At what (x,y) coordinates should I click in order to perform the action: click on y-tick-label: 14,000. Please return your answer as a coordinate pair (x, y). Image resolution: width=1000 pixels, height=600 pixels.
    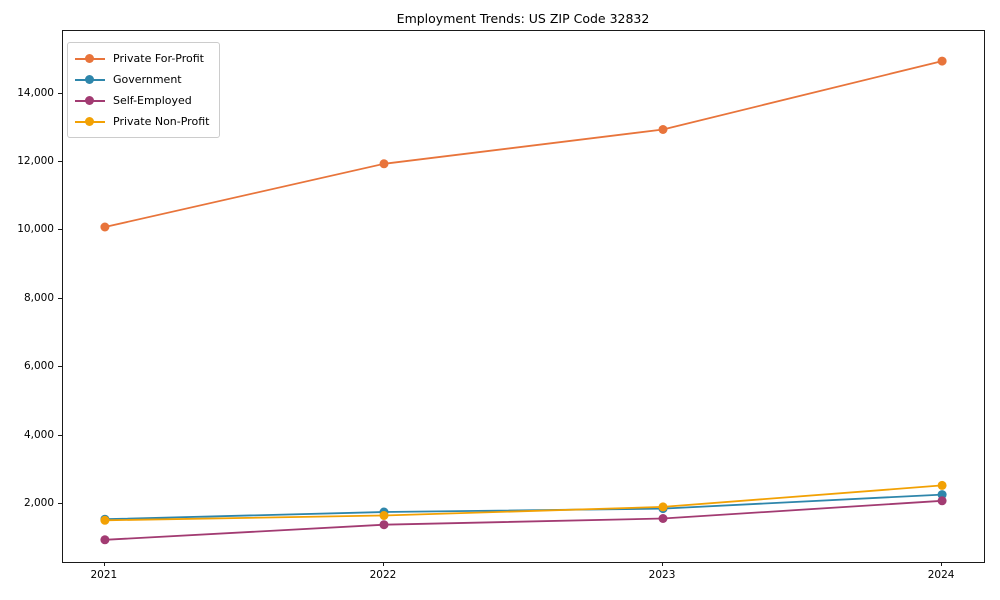
    Looking at the image, I should click on (35, 92).